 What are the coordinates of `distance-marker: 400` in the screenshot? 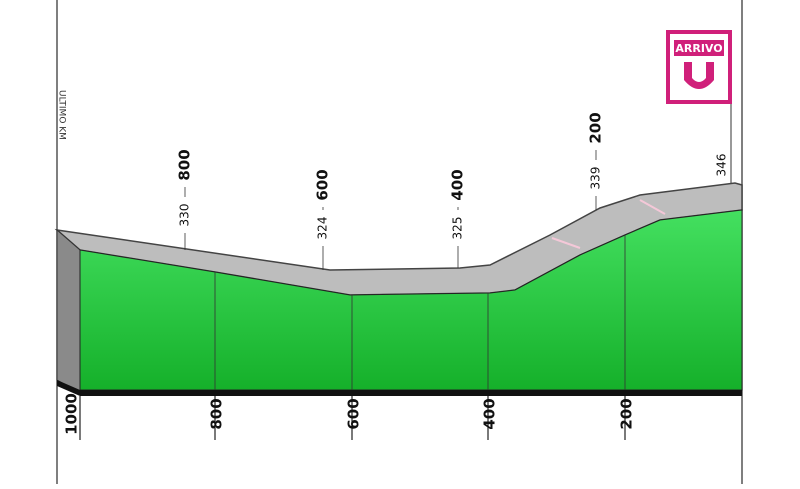 It's located at (458, 184).